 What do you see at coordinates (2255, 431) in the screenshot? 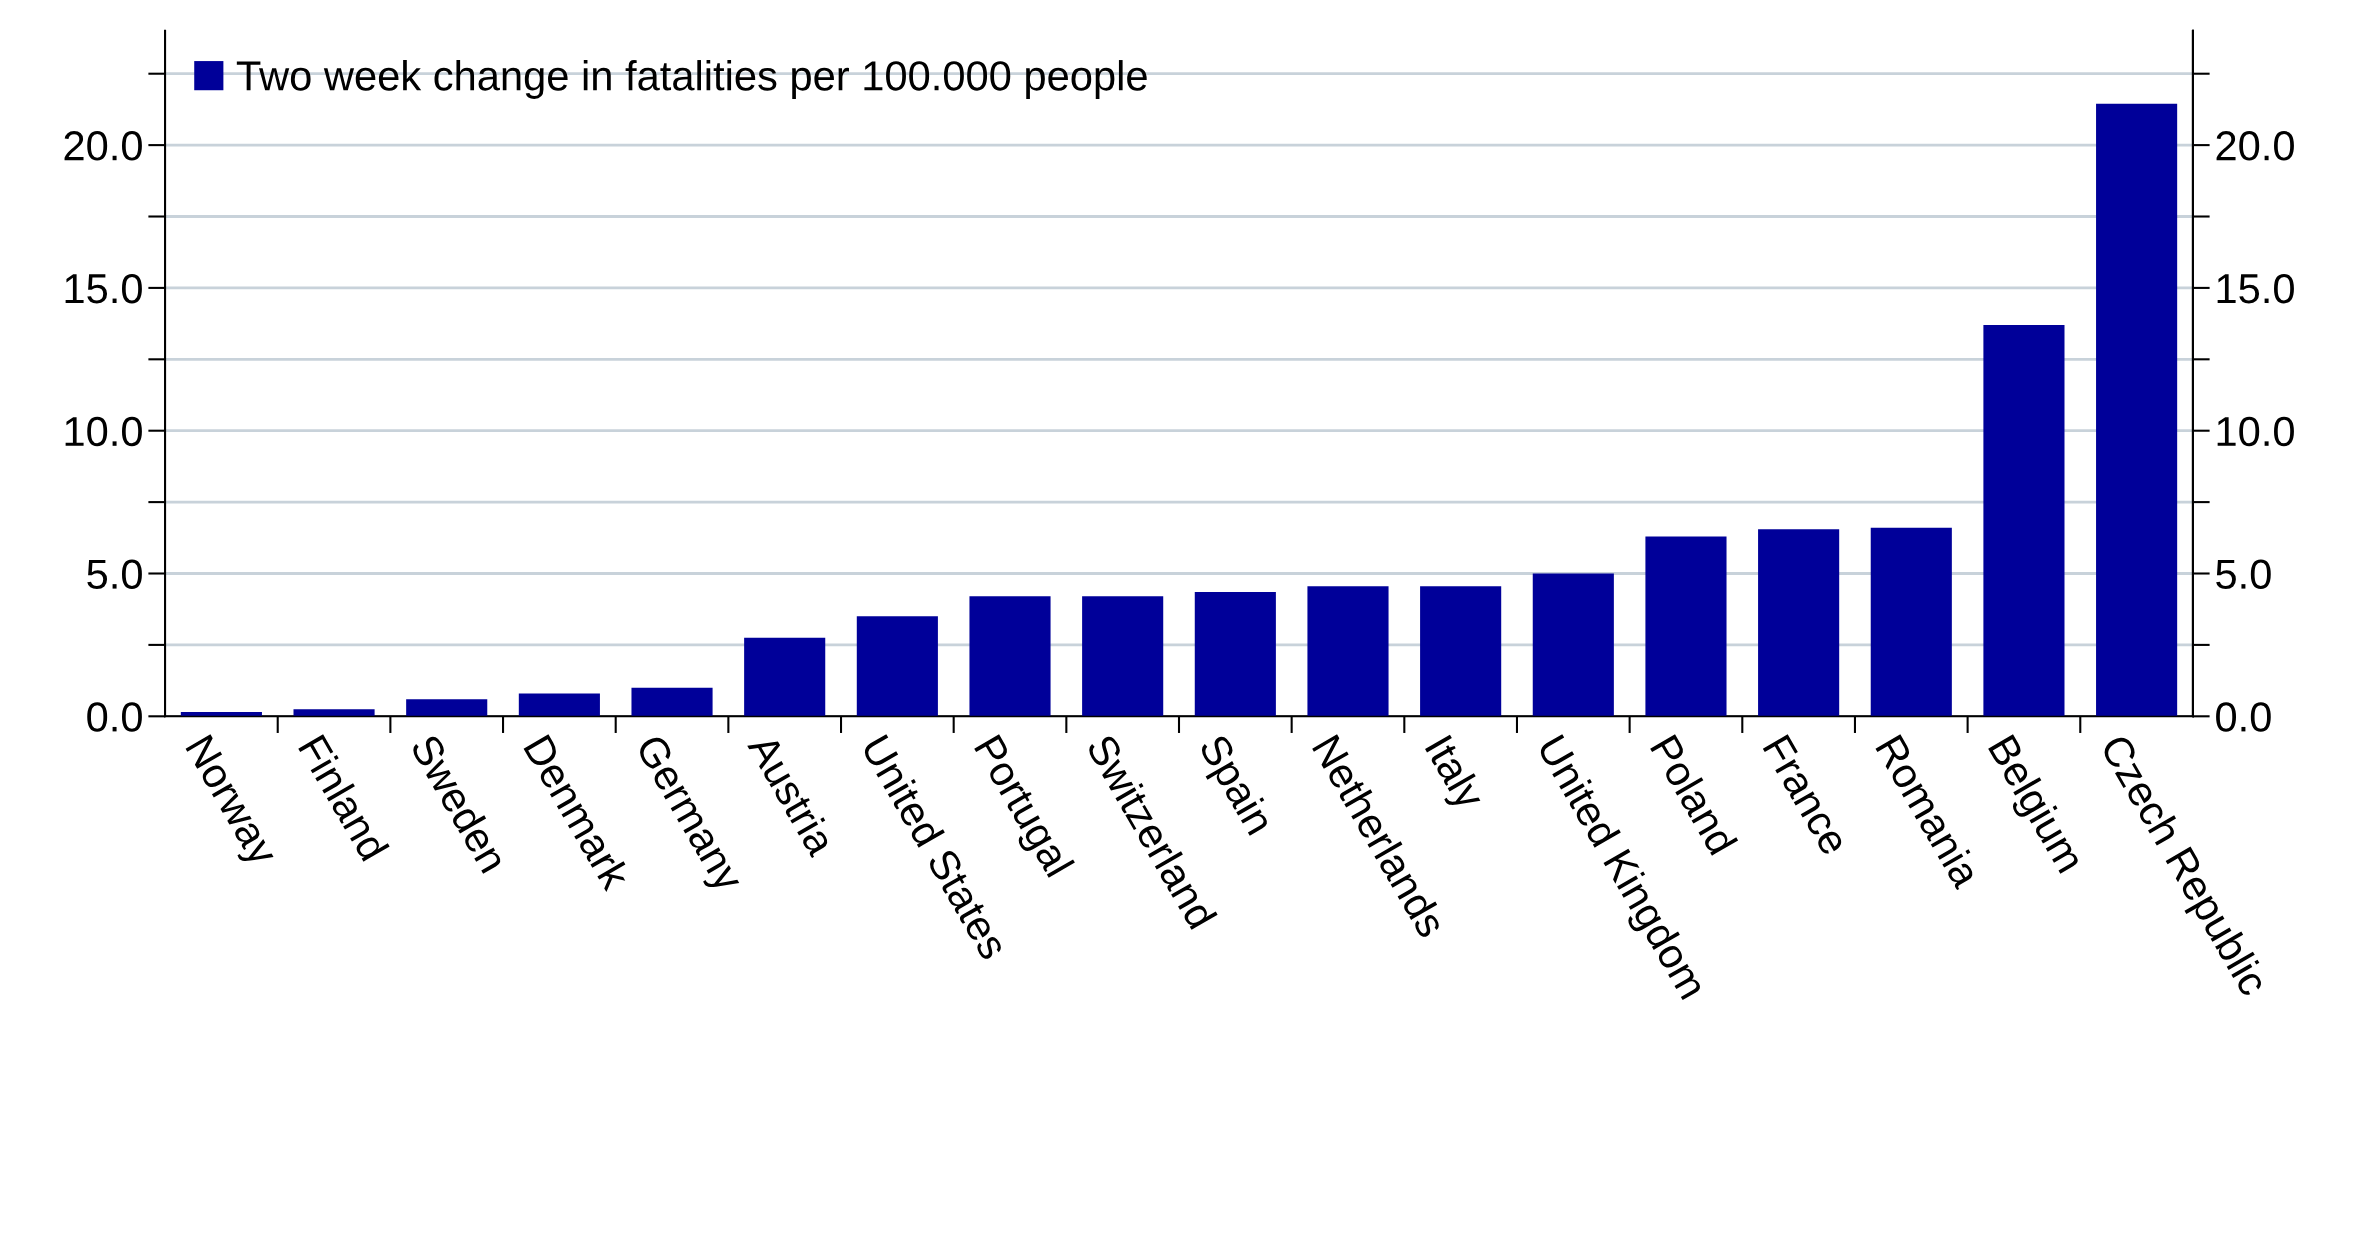
I see `y2-tick-label: 10.0` at bounding box center [2255, 431].